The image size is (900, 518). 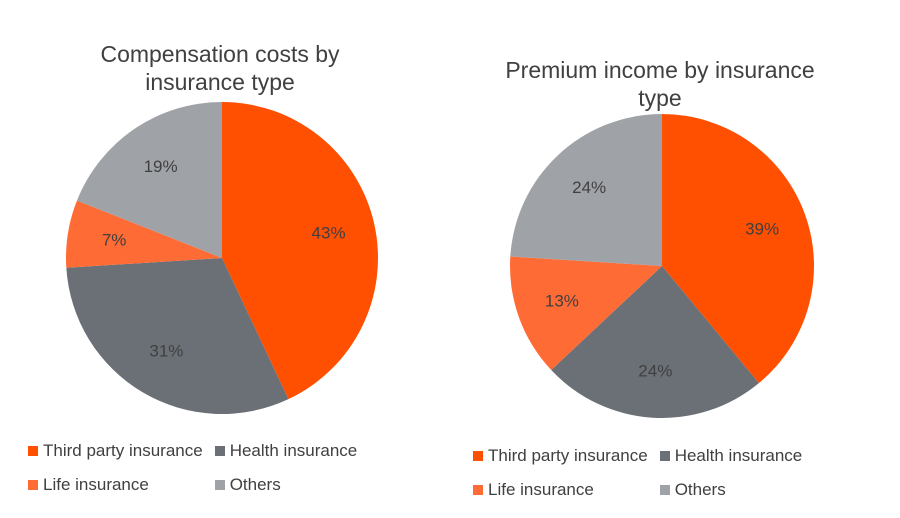 What do you see at coordinates (660, 84) in the screenshot?
I see `chart-title: Premium income by insurance type` at bounding box center [660, 84].